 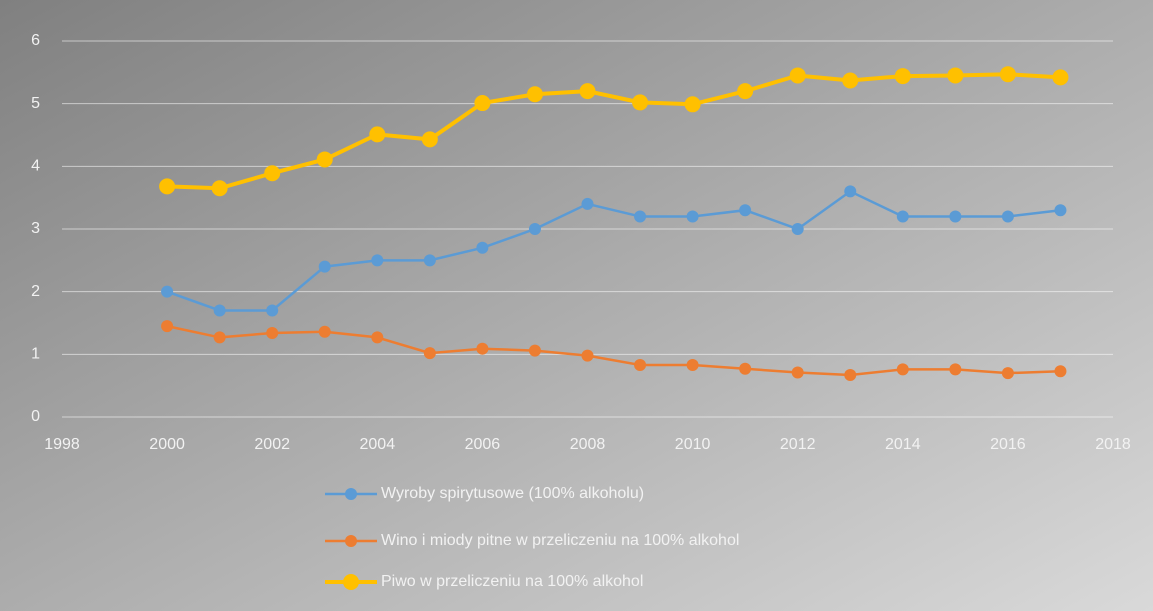 What do you see at coordinates (35, 354) in the screenshot?
I see `y-tick-label: 1` at bounding box center [35, 354].